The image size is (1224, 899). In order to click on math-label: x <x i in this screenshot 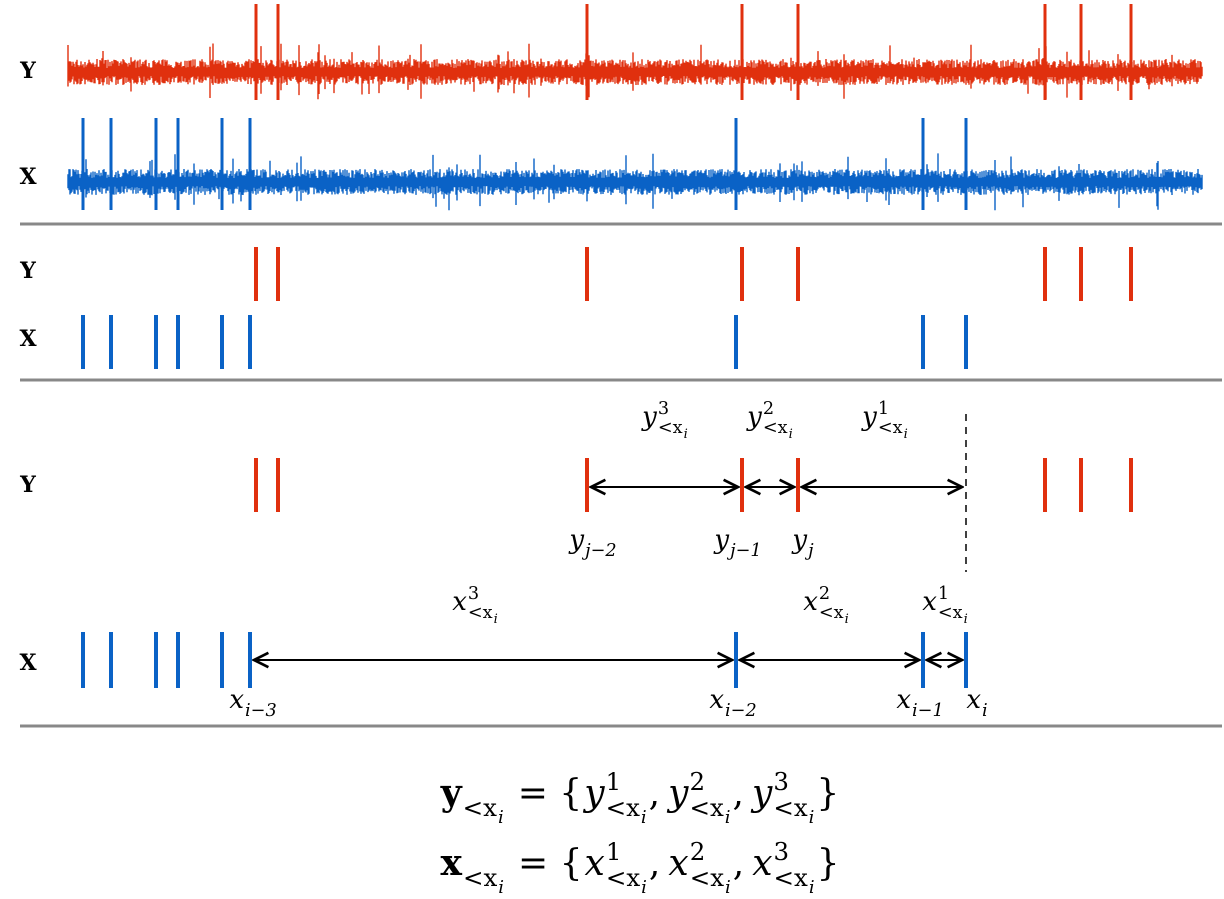, I will do `click(472, 870)`.